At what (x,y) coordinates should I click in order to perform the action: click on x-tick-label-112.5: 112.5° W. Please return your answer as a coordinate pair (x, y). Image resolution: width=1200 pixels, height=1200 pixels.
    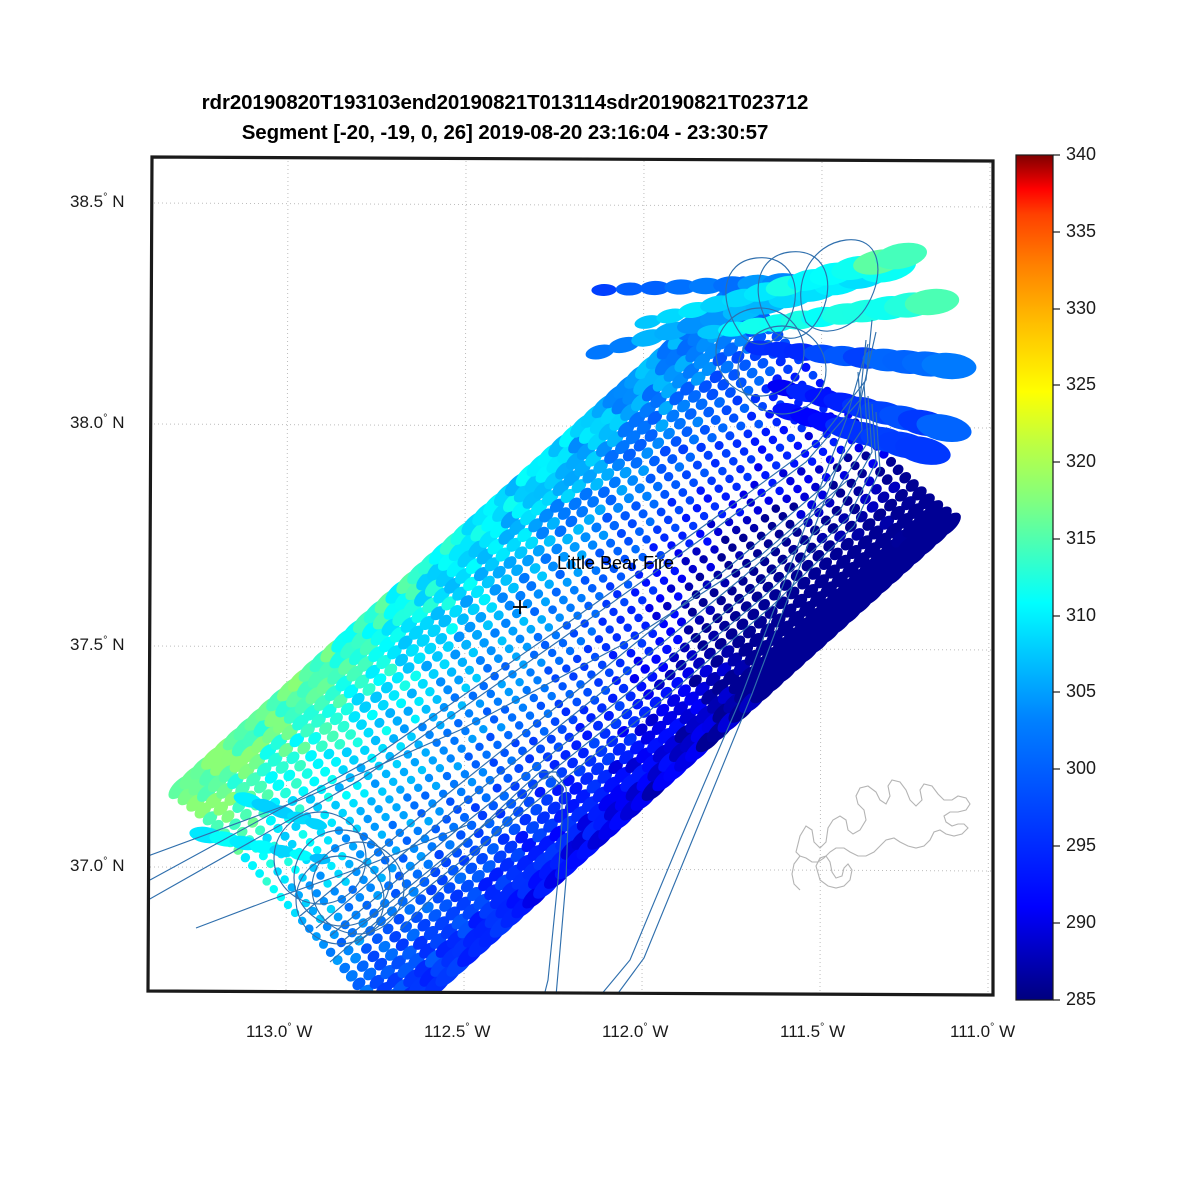
    Looking at the image, I should click on (457, 1031).